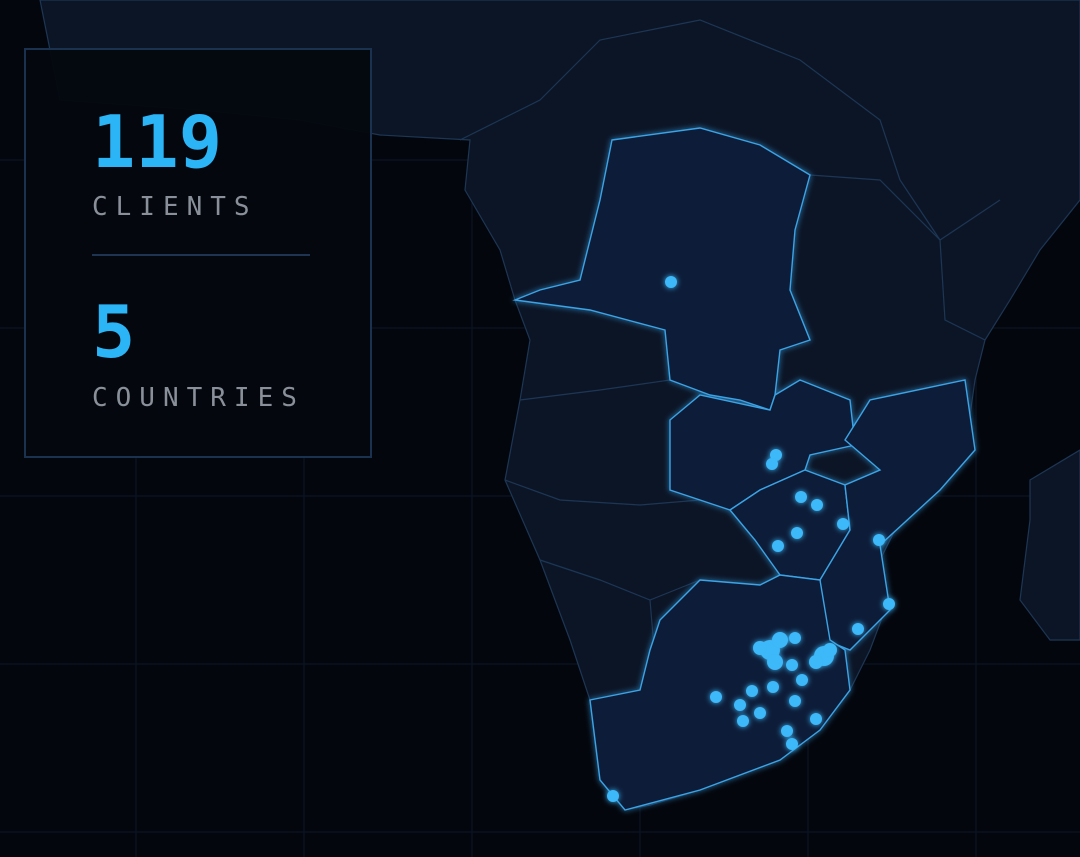  I want to click on countries-count: 5, so click(114, 332).